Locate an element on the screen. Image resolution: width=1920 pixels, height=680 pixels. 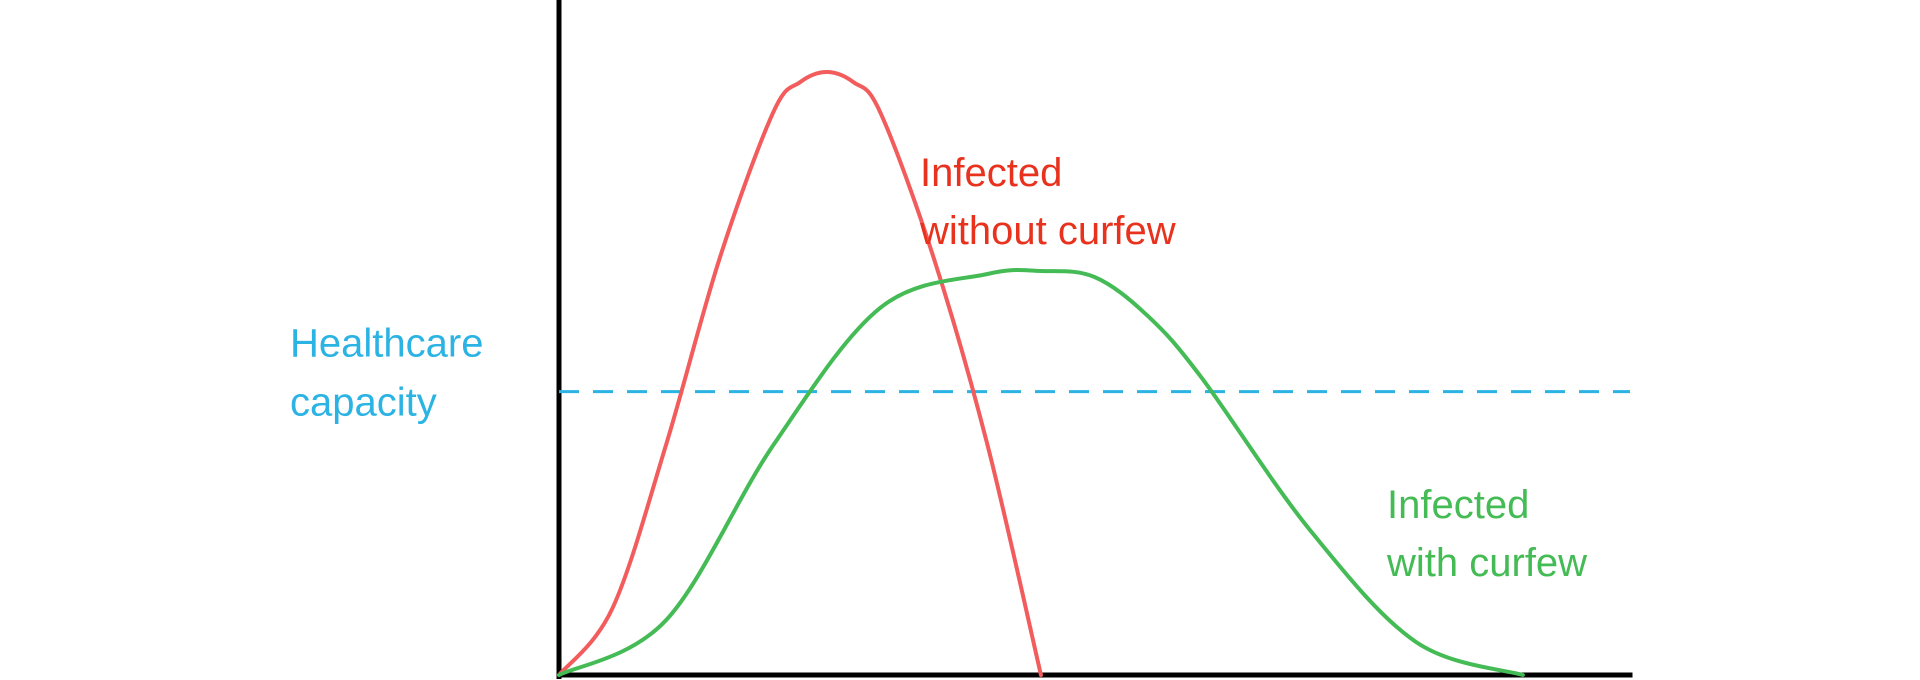
with-curfew-label-line-2: with curfew is located at coordinates (1486, 563).